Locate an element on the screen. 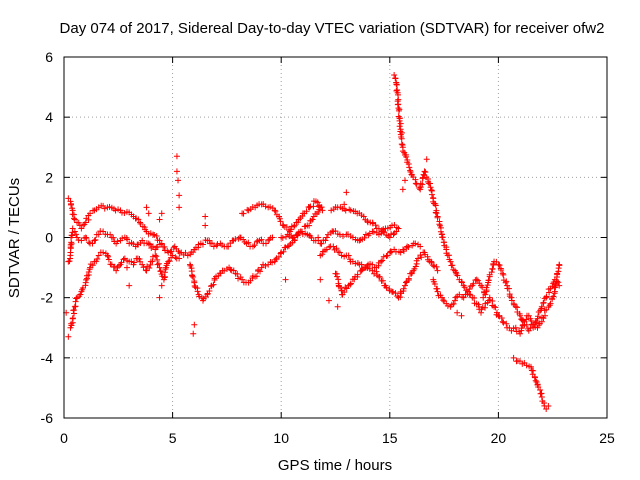 This screenshot has height=480, width=640. y-tick-label: 2 is located at coordinates (49, 177).